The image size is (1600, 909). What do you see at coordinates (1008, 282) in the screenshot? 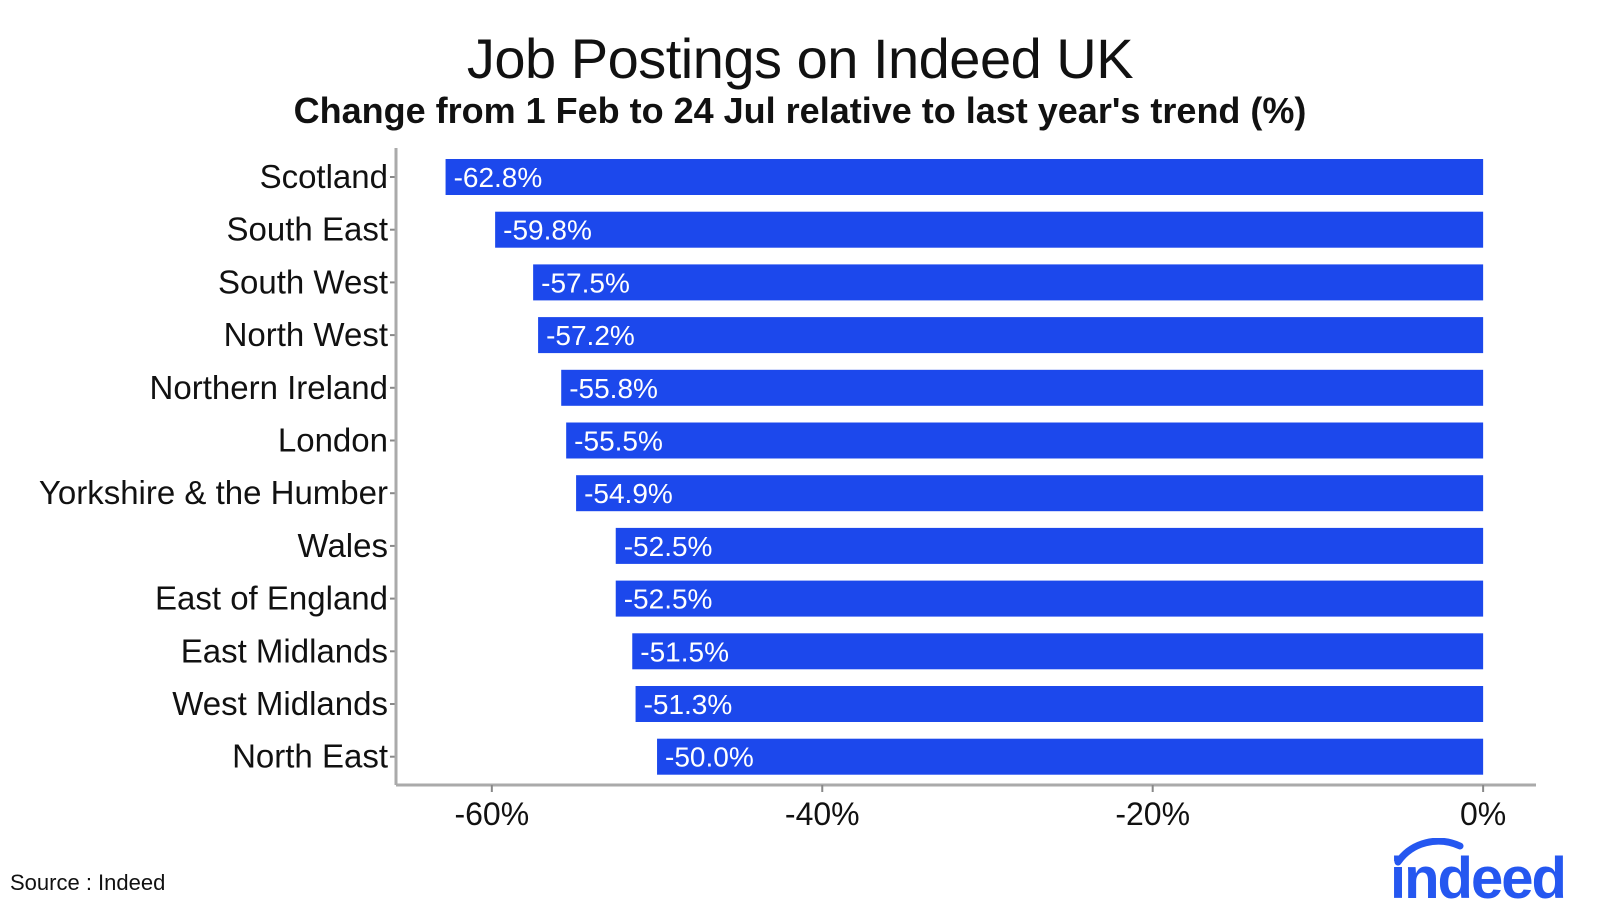
I see `bar-south-west` at bounding box center [1008, 282].